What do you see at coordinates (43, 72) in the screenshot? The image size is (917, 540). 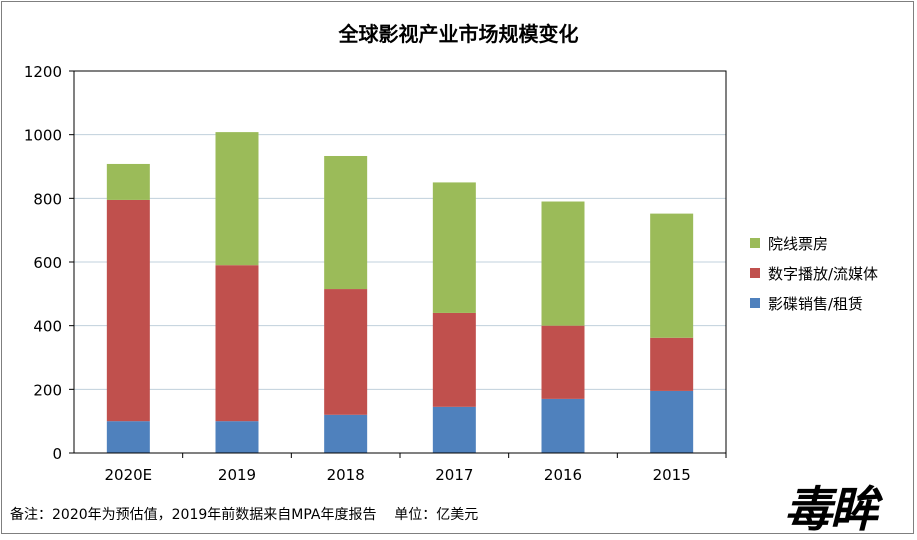 I see `y-tick-label: 1200` at bounding box center [43, 72].